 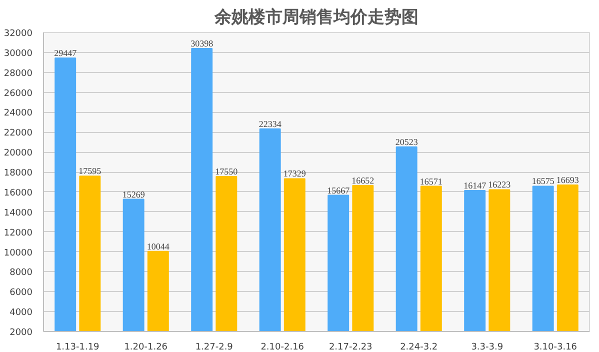 What do you see at coordinates (18, 253) in the screenshot?
I see `y-tick-label: 10000` at bounding box center [18, 253].